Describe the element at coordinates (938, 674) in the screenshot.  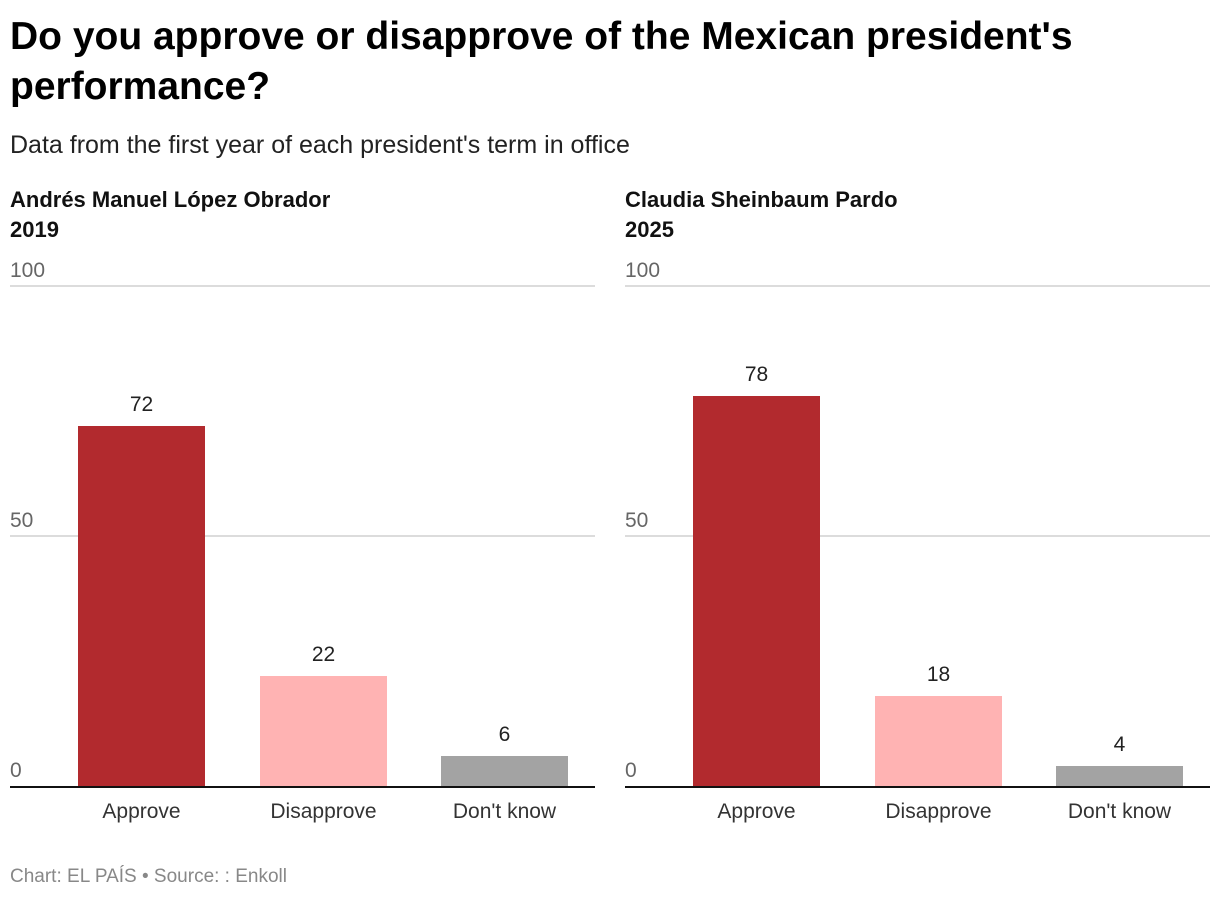
I see `data-label: 18` at that location.